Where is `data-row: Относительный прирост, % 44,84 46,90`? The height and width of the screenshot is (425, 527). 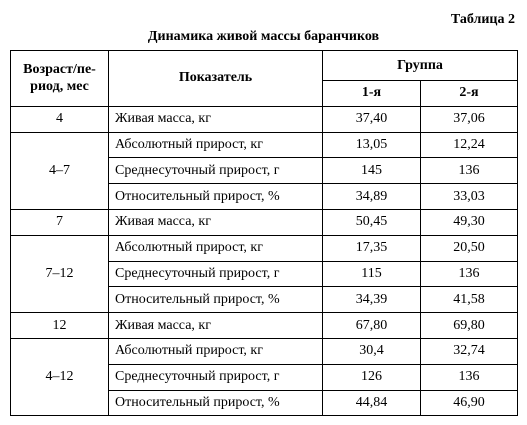
data-row: Относительный прирост, % 44,84 46,90 is located at coordinates (265, 403).